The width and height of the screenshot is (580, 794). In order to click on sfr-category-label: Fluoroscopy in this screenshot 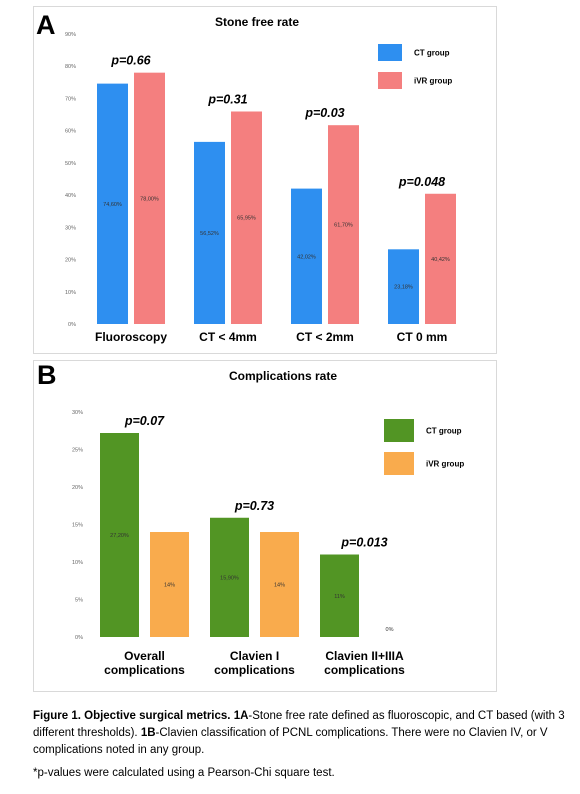, I will do `click(131, 337)`.